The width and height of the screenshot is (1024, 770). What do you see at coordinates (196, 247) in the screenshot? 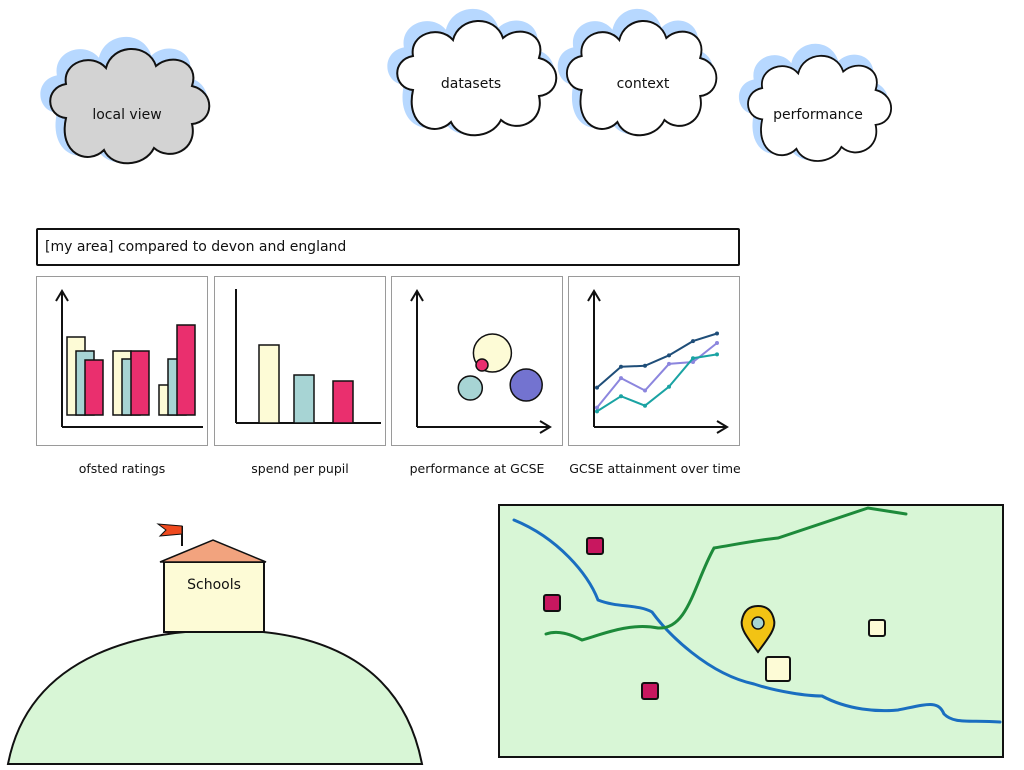
I see `comparison-title: [my area] compared to devon and england` at bounding box center [196, 247].